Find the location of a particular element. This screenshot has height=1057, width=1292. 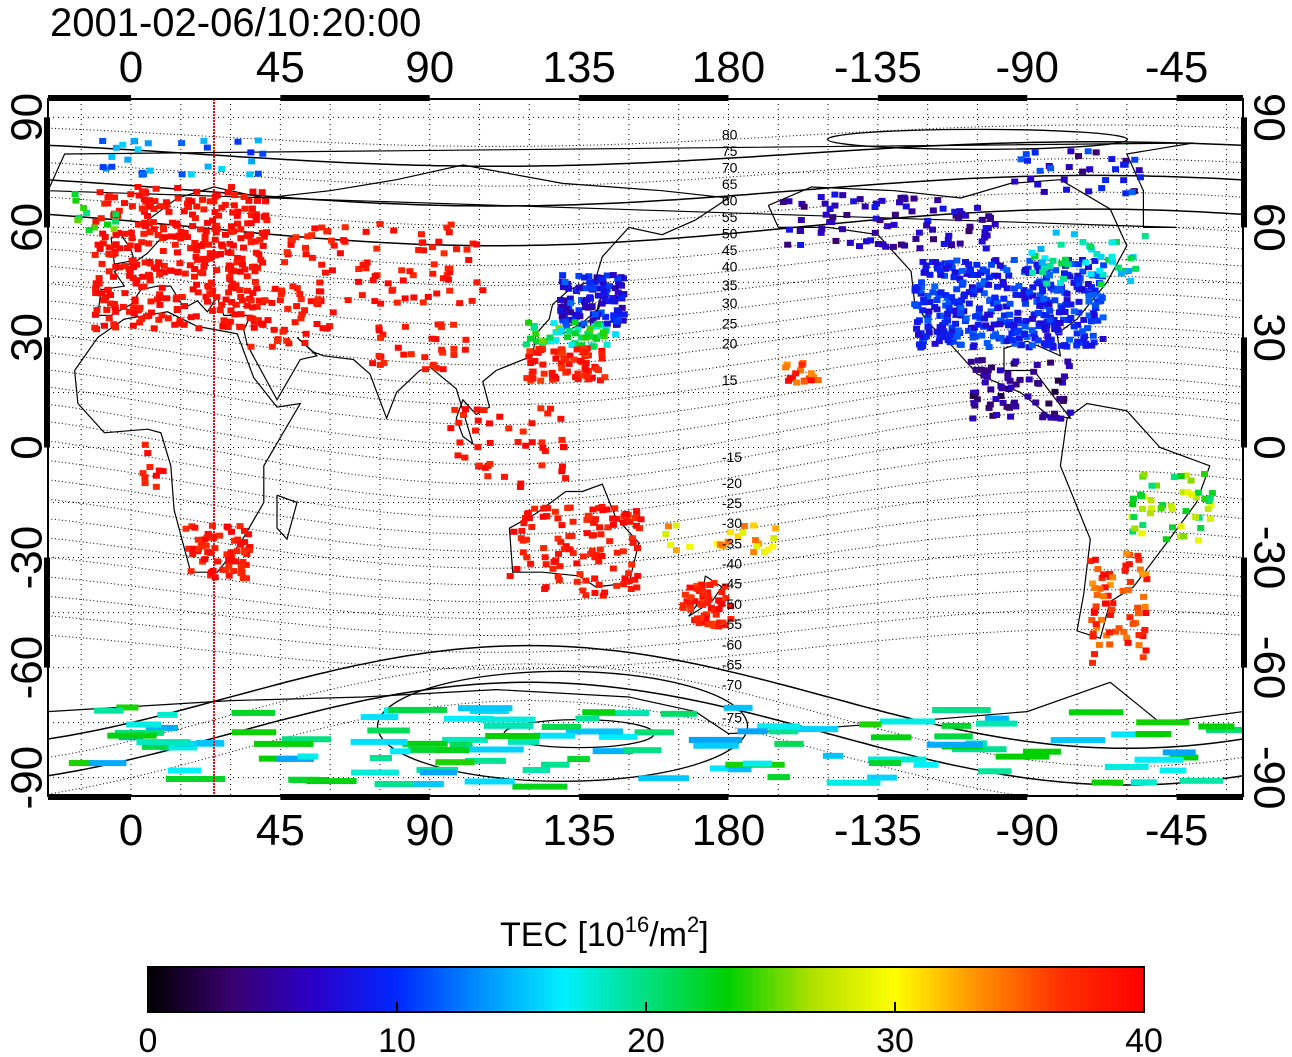

contour-label: -25 is located at coordinates (732, 503).